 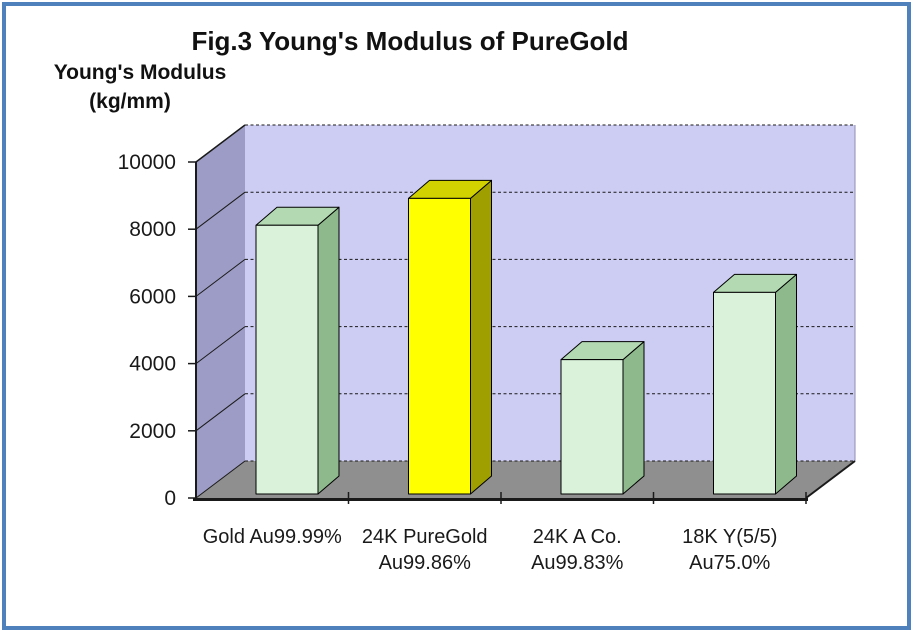 What do you see at coordinates (152, 229) in the screenshot?
I see `value-axis-tick-label: 8000` at bounding box center [152, 229].